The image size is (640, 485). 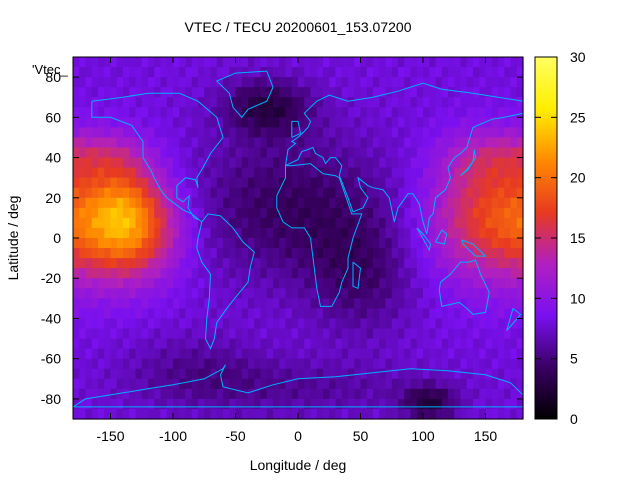 What do you see at coordinates (441, 237) in the screenshot?
I see `coastline` at bounding box center [441, 237].